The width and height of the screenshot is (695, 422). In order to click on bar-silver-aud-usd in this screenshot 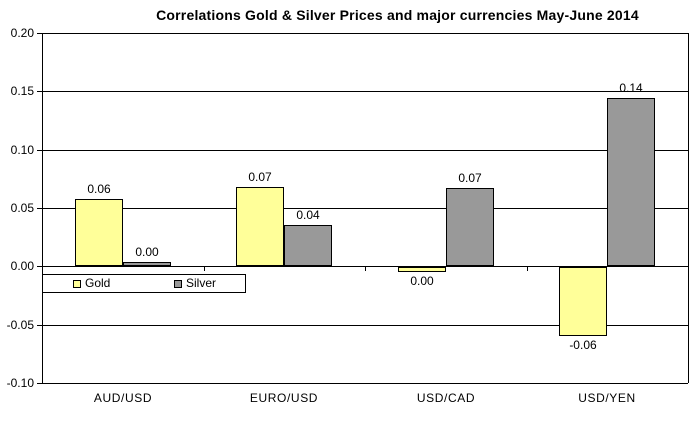, I will do `click(147, 264)`.